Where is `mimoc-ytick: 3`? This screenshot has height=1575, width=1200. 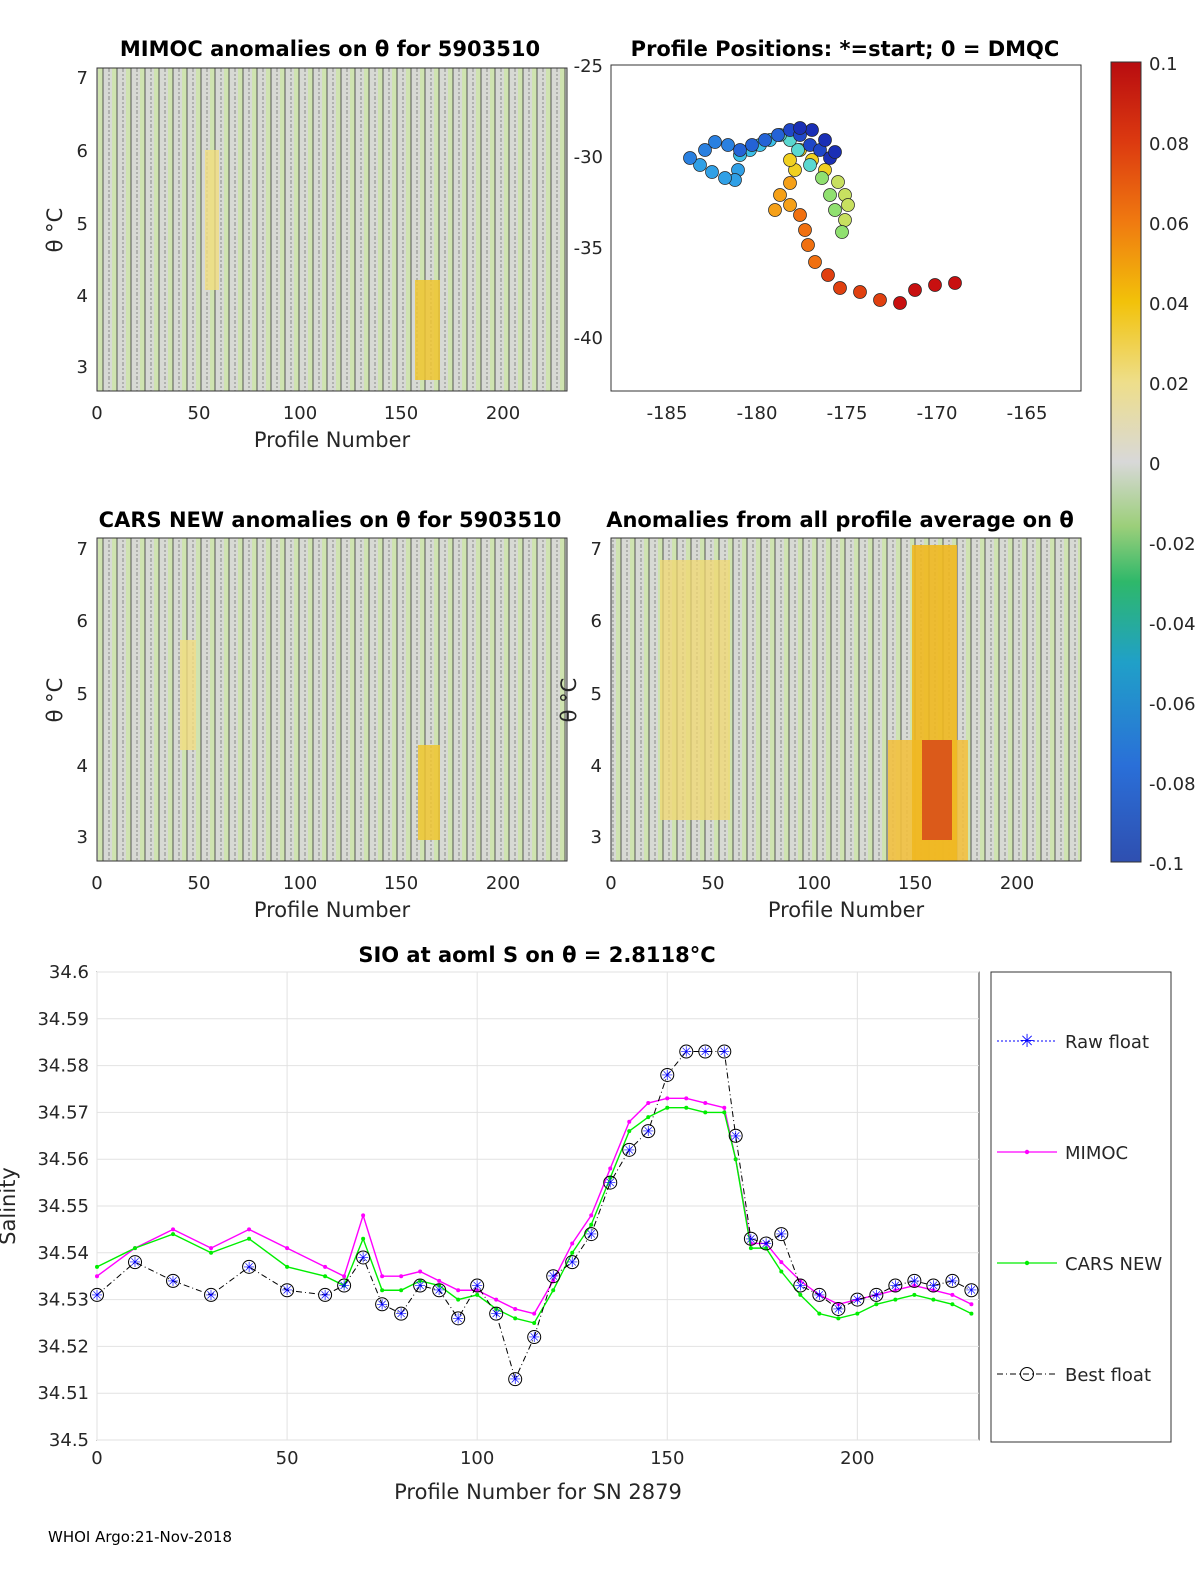 mimoc-ytick: 3 is located at coordinates (82, 367).